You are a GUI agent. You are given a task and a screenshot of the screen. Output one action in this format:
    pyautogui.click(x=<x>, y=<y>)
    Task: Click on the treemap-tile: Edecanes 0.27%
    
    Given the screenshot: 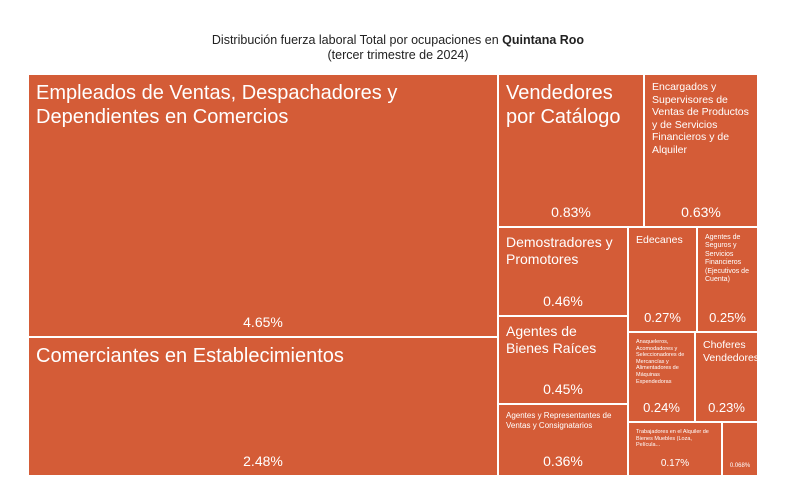 What is the action you would take?
    pyautogui.click(x=662, y=279)
    